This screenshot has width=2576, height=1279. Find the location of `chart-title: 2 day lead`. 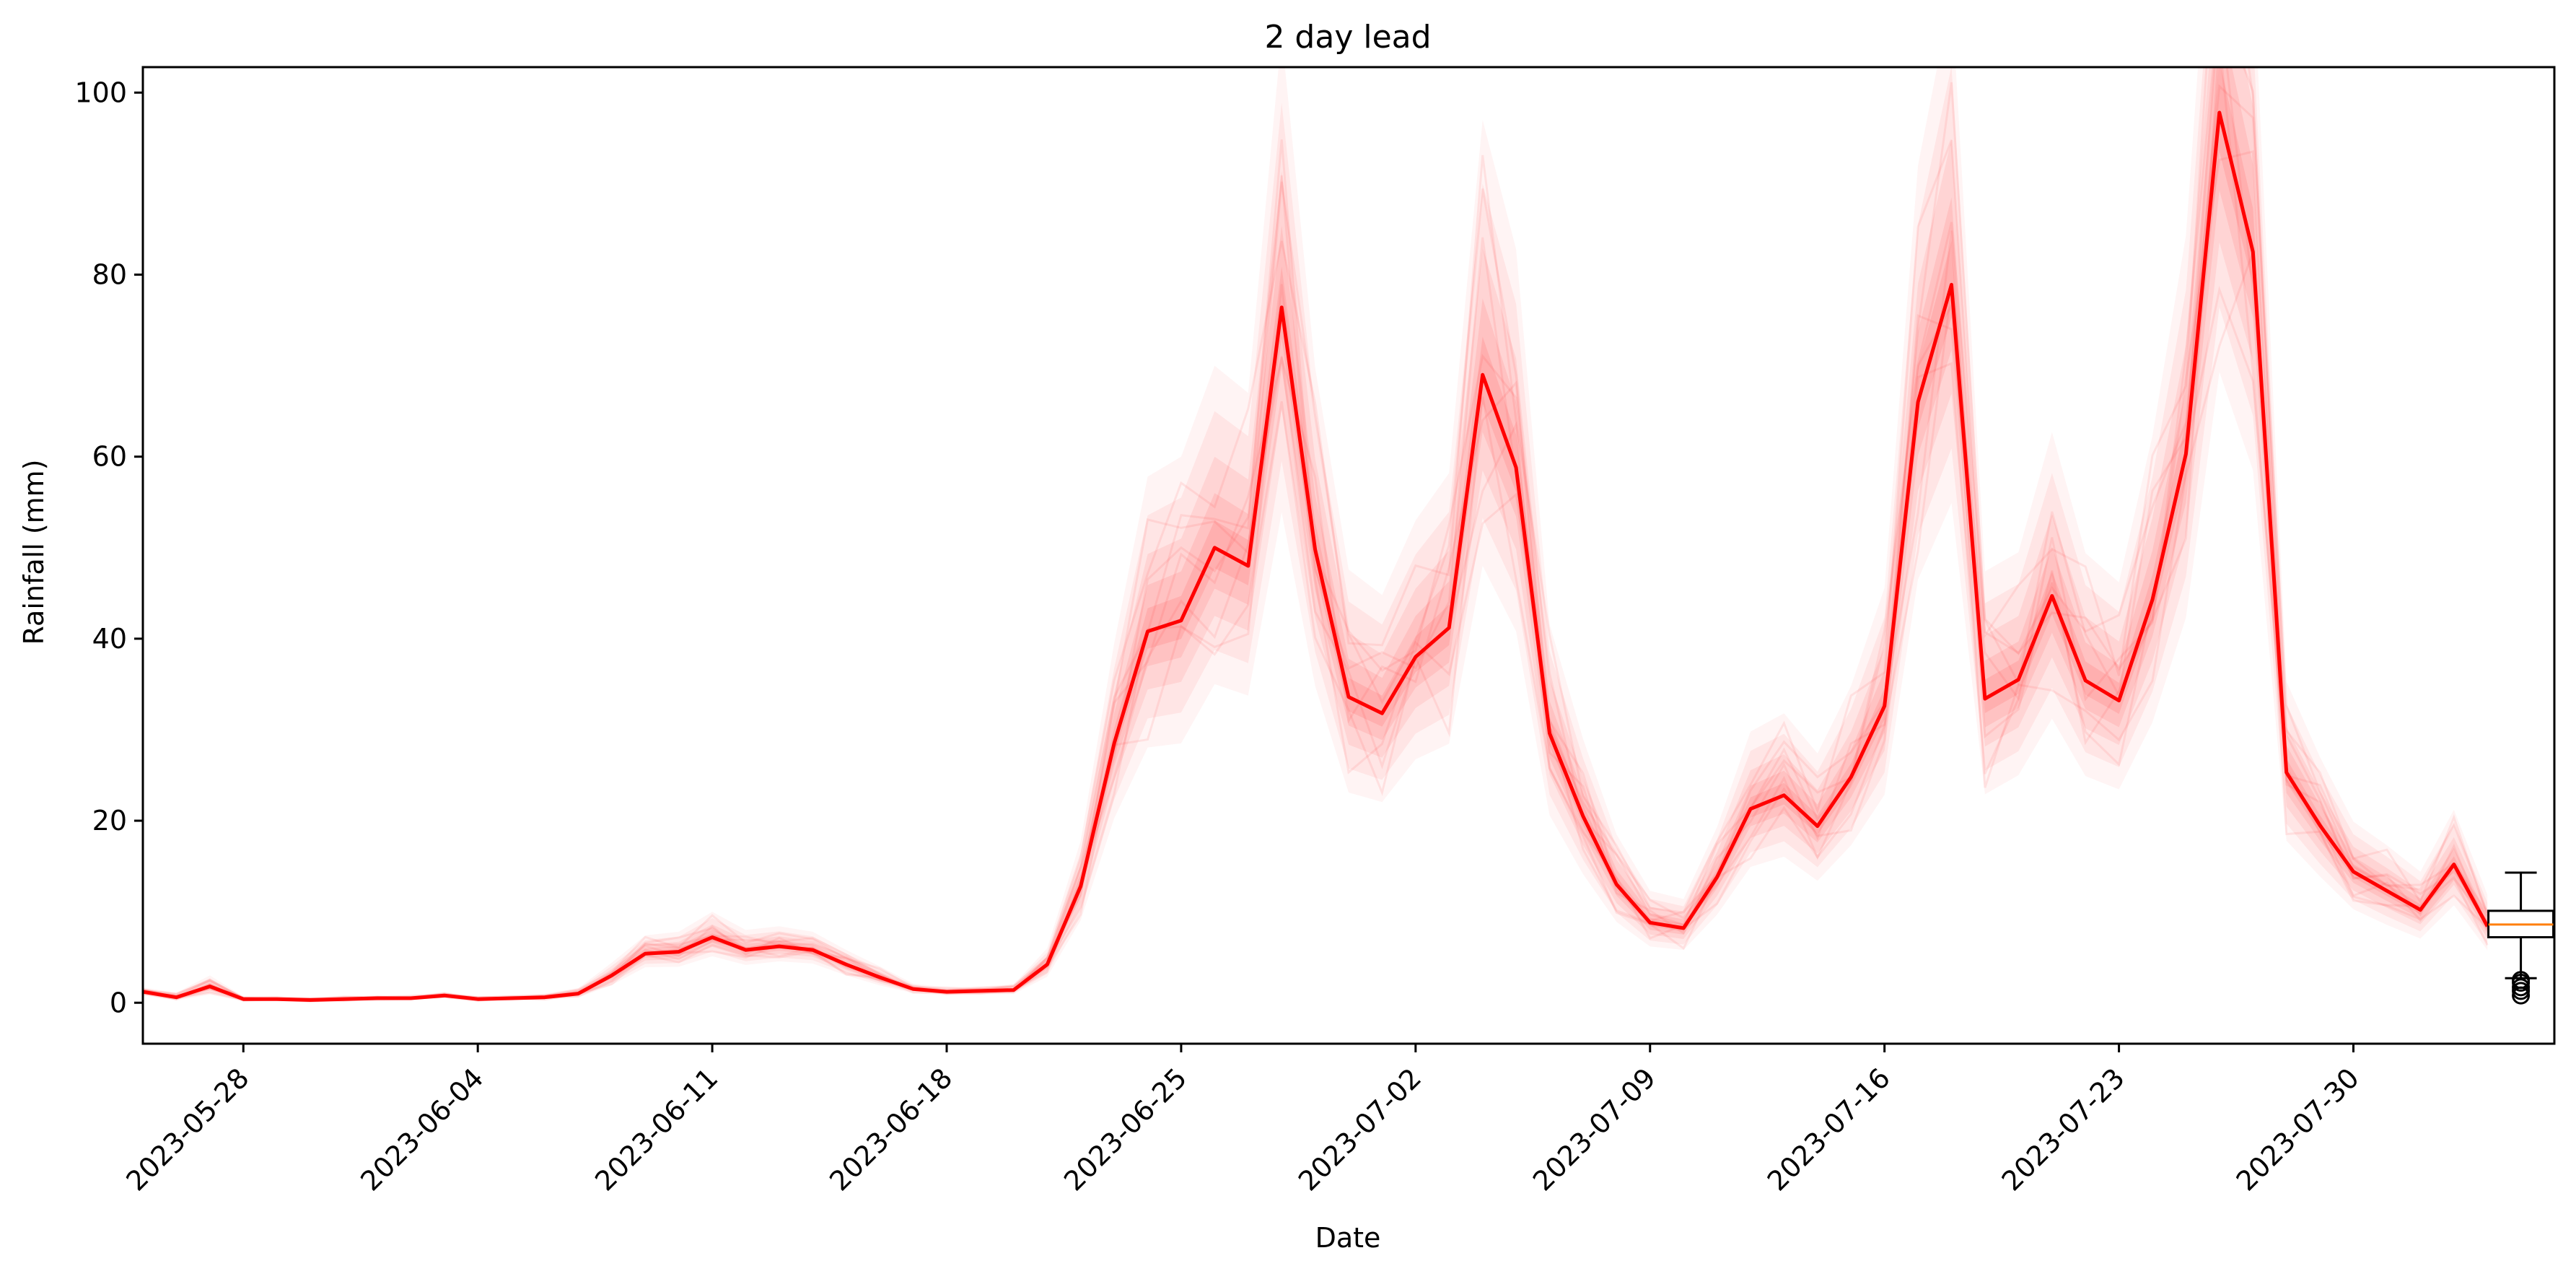

chart-title: 2 day lead is located at coordinates (1347, 37).